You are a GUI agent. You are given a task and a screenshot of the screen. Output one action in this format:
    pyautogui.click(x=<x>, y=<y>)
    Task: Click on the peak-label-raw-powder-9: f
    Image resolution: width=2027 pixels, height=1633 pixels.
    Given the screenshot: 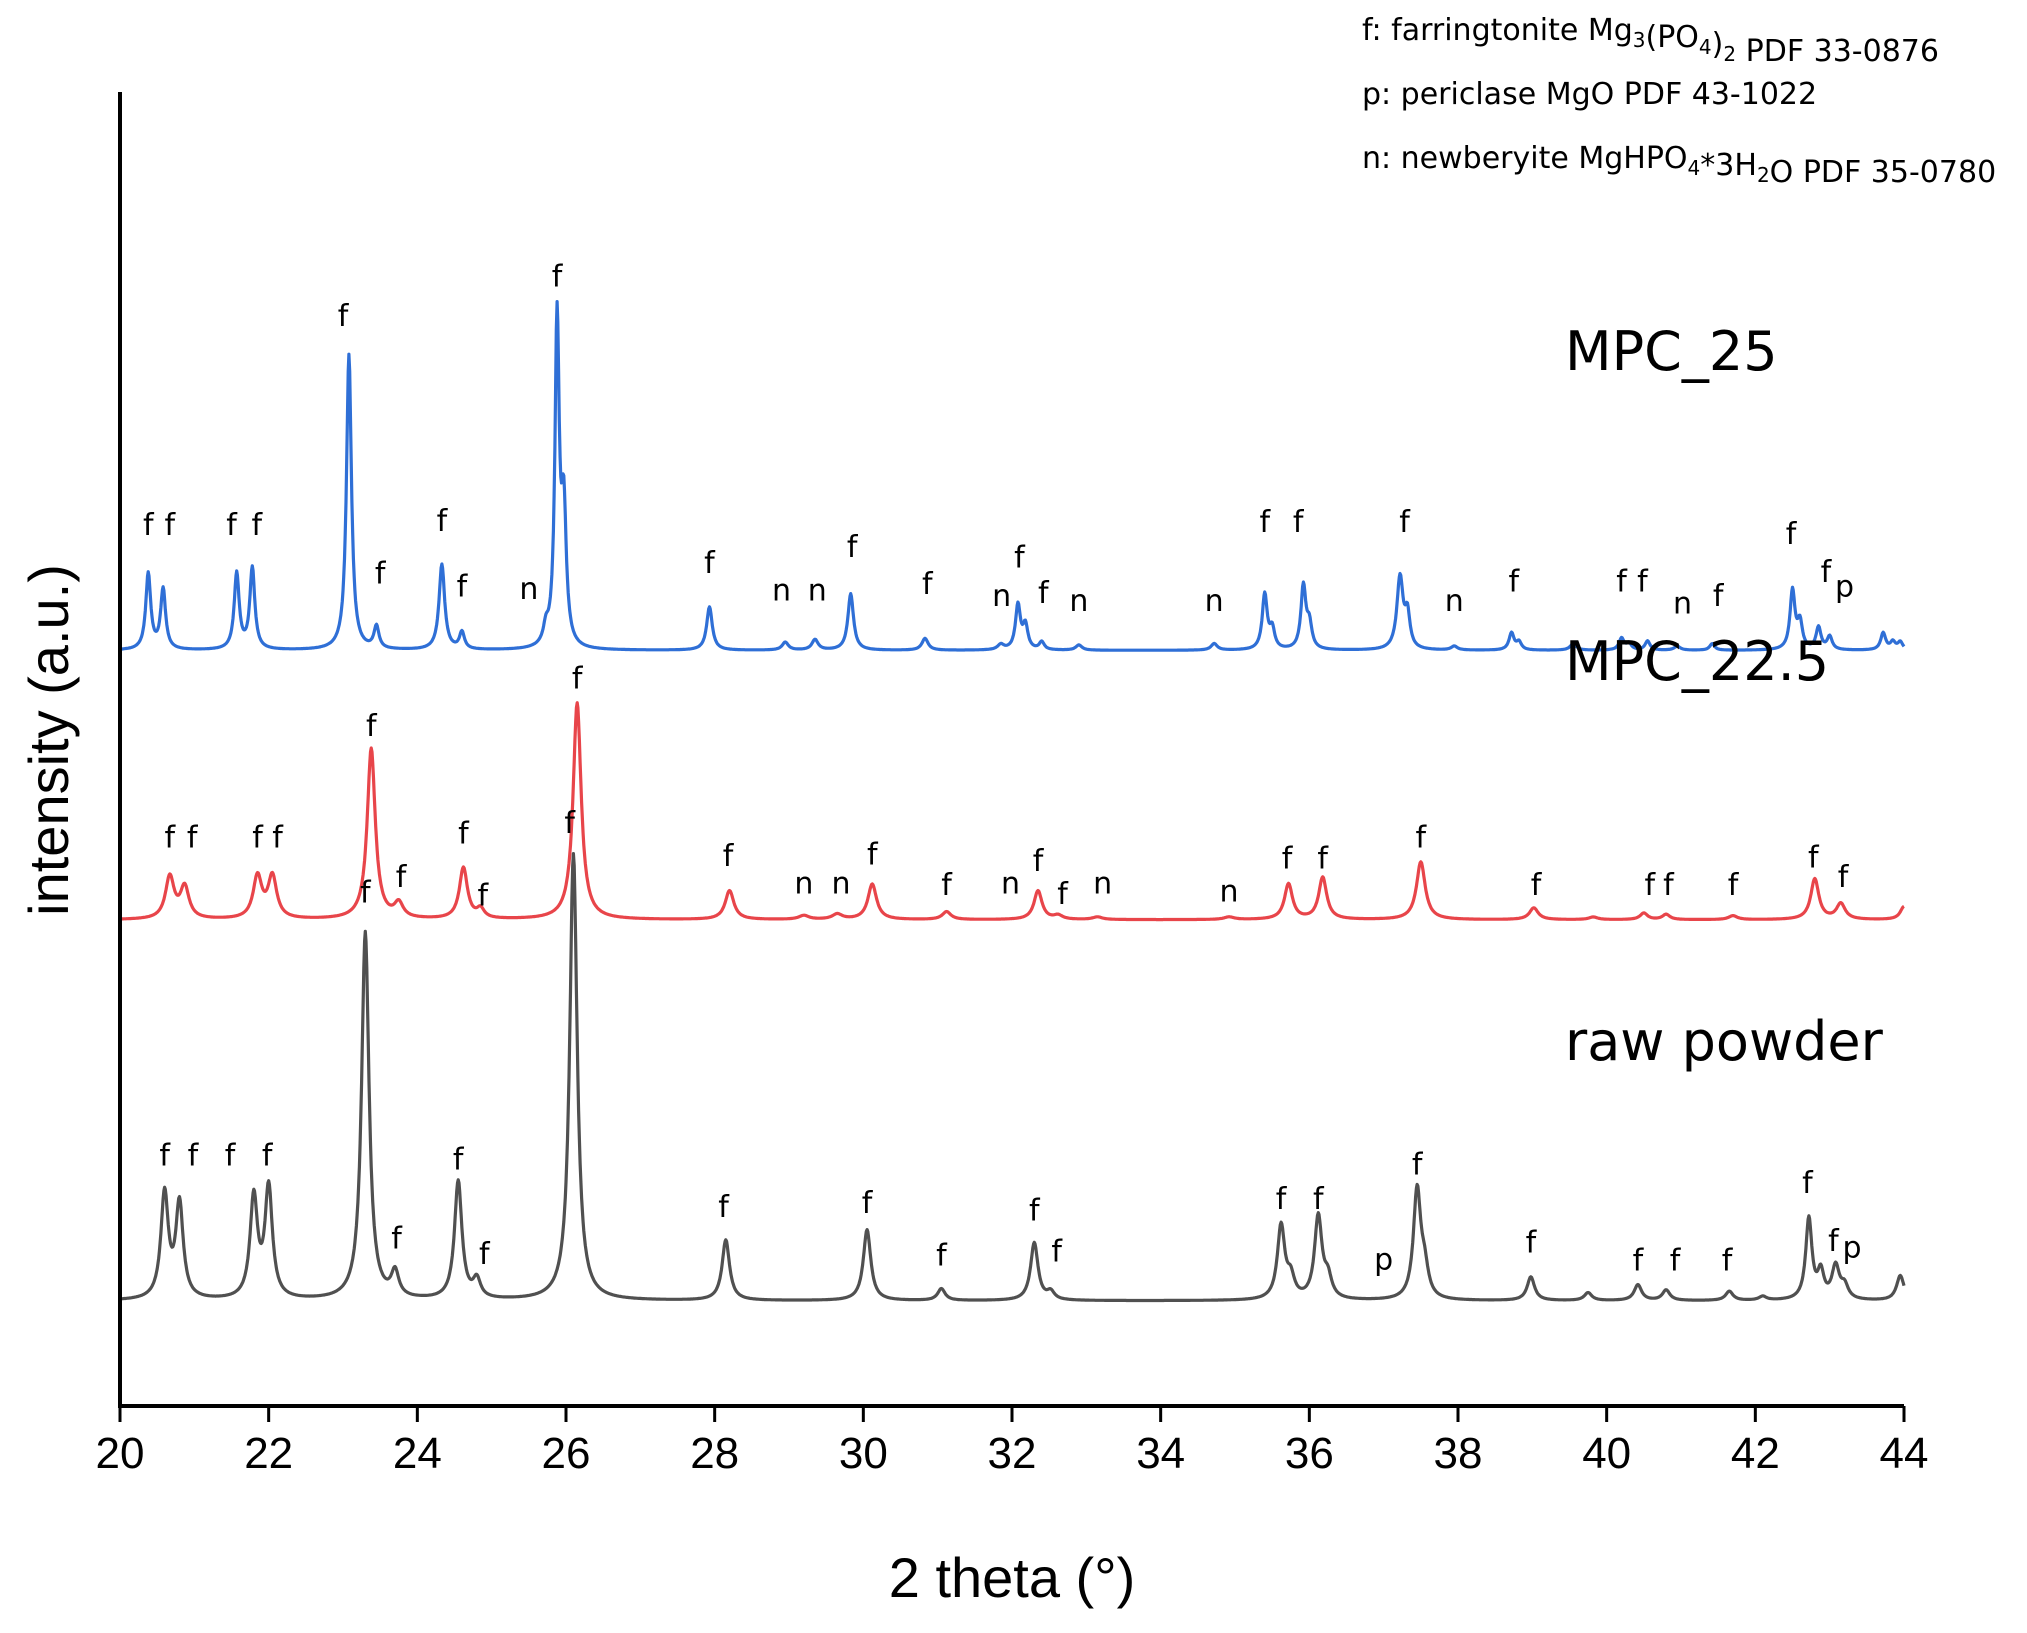 What is the action you would take?
    pyautogui.click(x=724, y=1207)
    